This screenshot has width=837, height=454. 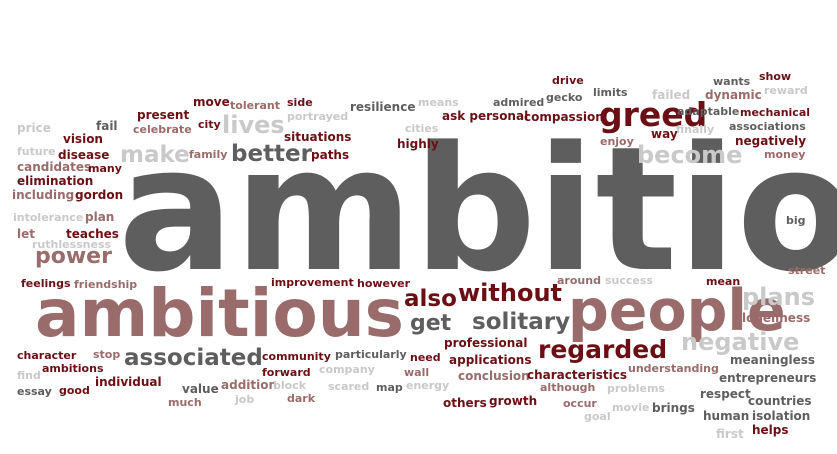 I want to click on word-admired: admired, so click(x=519, y=102).